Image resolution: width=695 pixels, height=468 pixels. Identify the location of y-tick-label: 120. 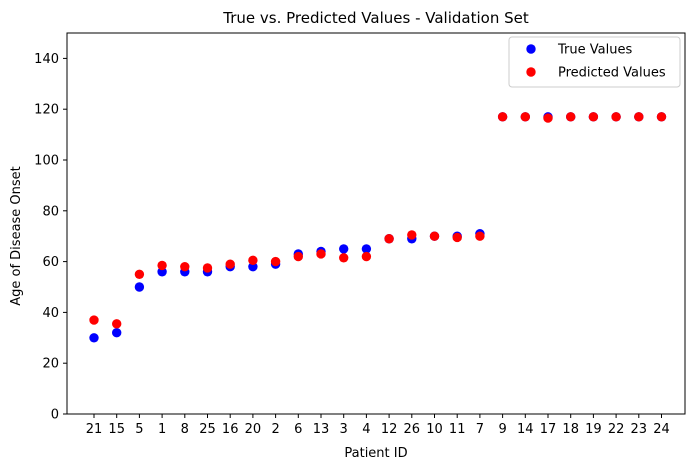
(46, 110).